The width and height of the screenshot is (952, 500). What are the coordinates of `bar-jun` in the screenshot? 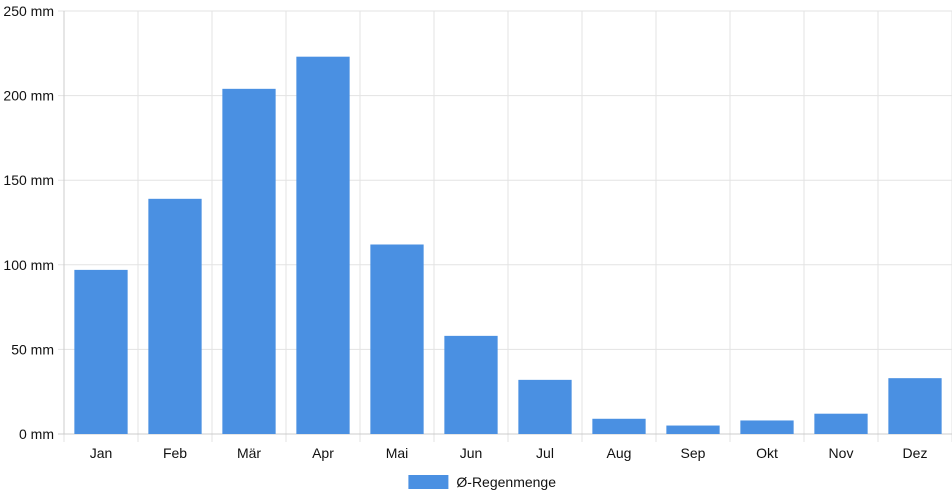 It's located at (471, 384).